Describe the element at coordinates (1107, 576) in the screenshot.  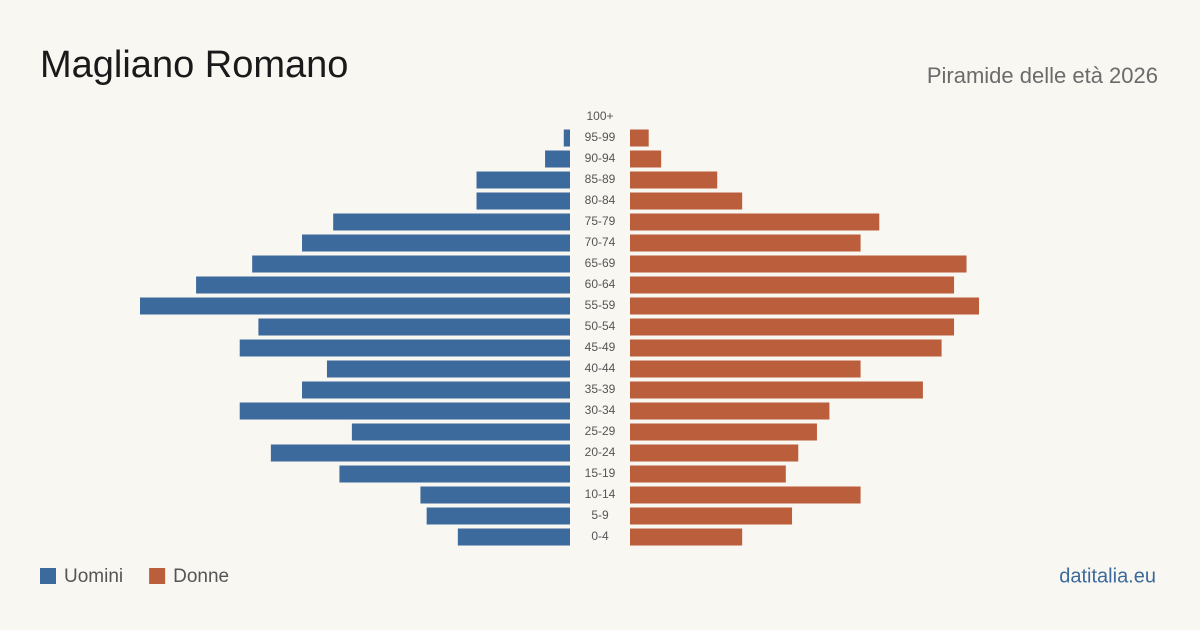
I see `source: datitalia.eu` at that location.